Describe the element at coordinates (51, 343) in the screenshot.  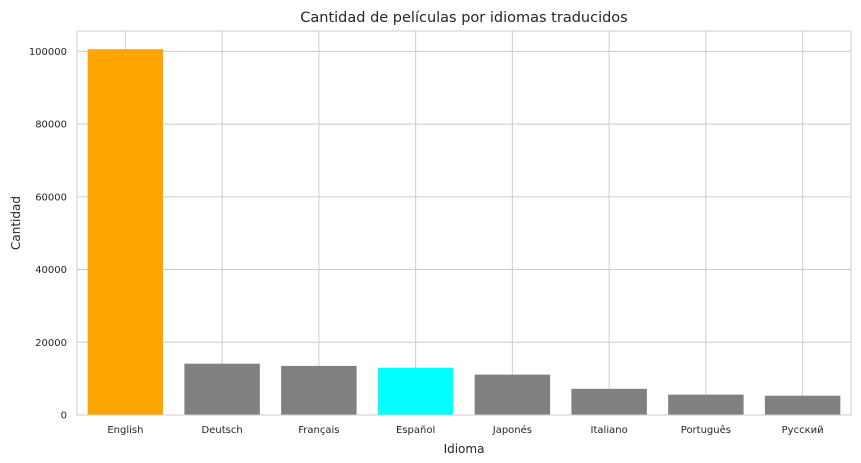
I see `y-tick-label: 20000` at that location.